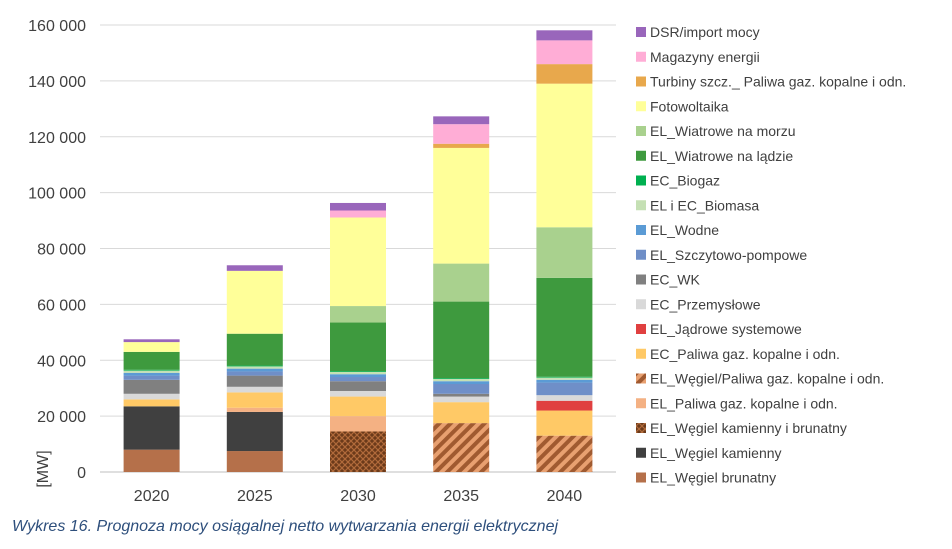  What do you see at coordinates (704, 205) in the screenshot?
I see `legend-label: EL i EC_Biomasa` at bounding box center [704, 205].